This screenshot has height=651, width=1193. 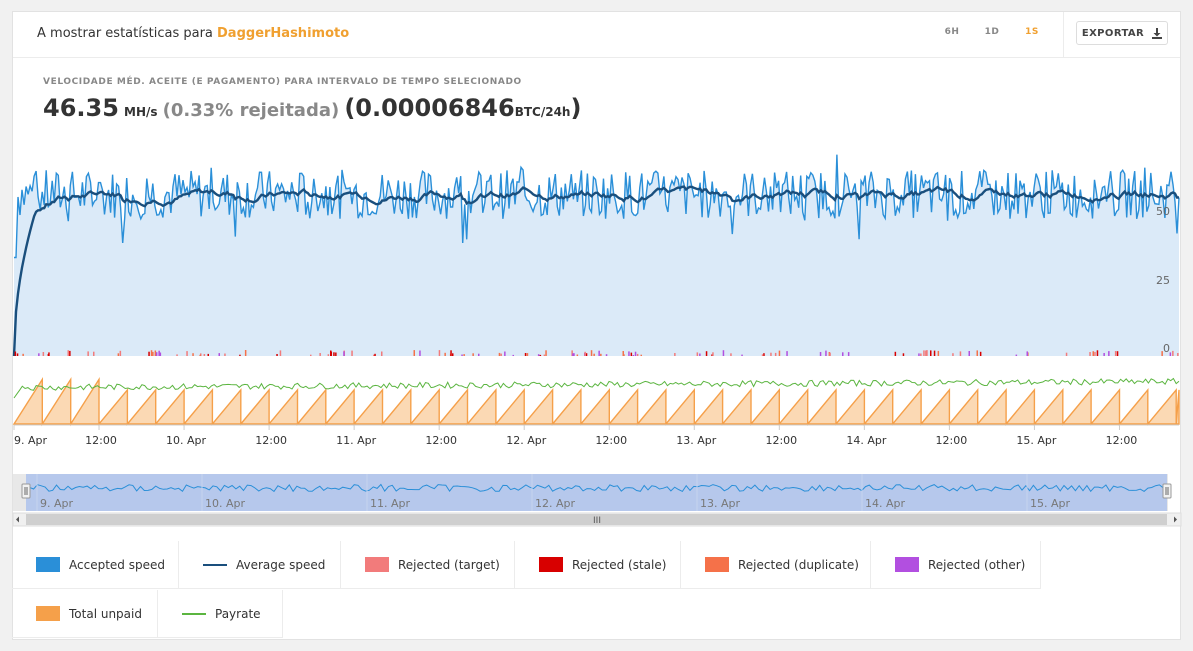 What do you see at coordinates (81, 108) in the screenshot?
I see `speed-value: 46.35` at bounding box center [81, 108].